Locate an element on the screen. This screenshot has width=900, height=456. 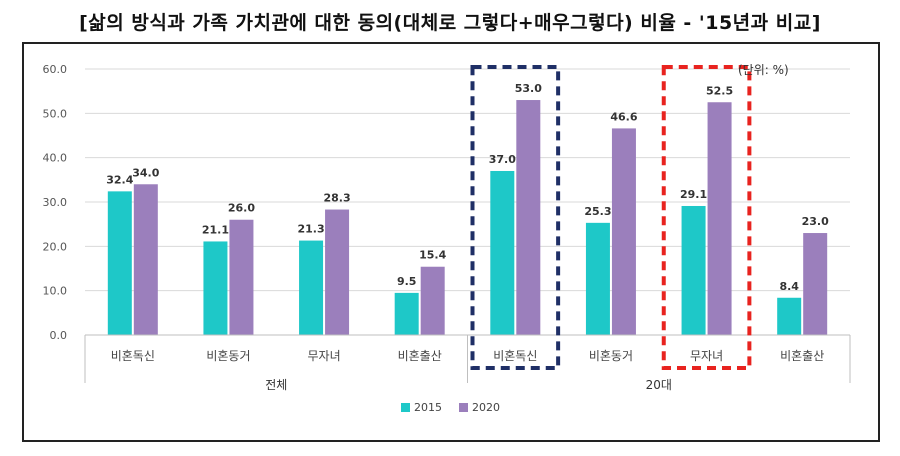
y-tick-label: 30.0 is located at coordinates (55, 202).